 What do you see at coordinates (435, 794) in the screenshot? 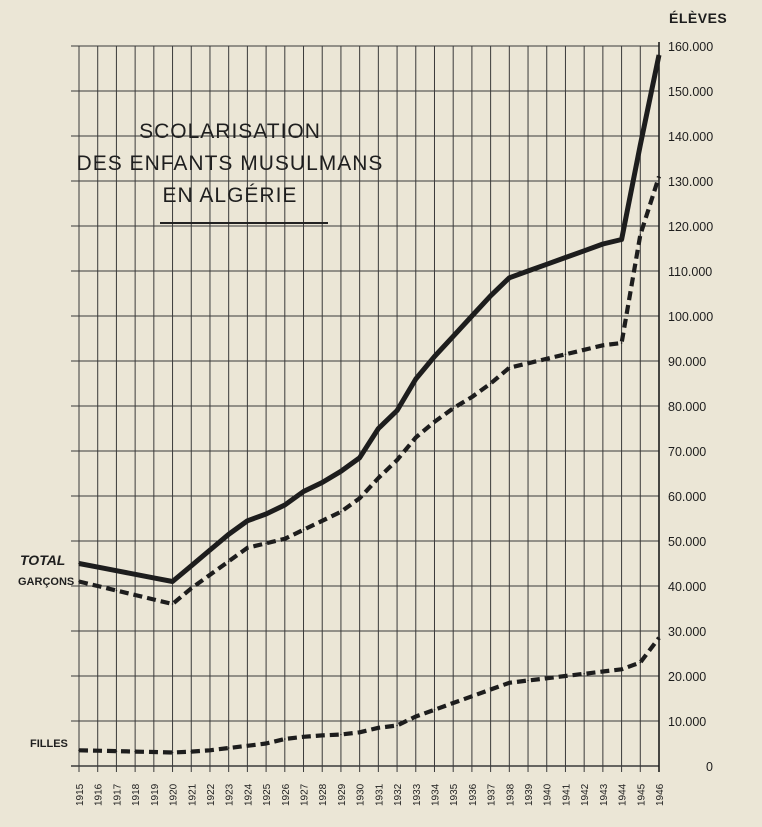
I see `x-tick-label: 1934` at bounding box center [435, 794].